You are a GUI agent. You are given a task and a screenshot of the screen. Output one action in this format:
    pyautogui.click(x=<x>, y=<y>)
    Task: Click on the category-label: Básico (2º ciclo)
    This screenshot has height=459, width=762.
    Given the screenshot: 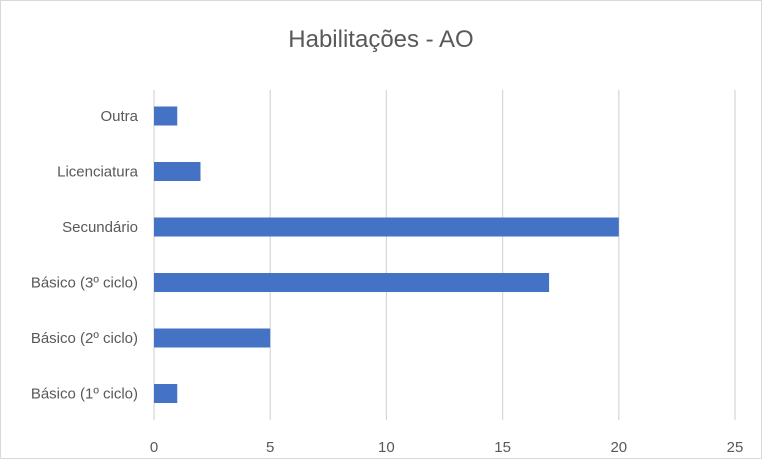 What is the action you would take?
    pyautogui.click(x=84, y=338)
    